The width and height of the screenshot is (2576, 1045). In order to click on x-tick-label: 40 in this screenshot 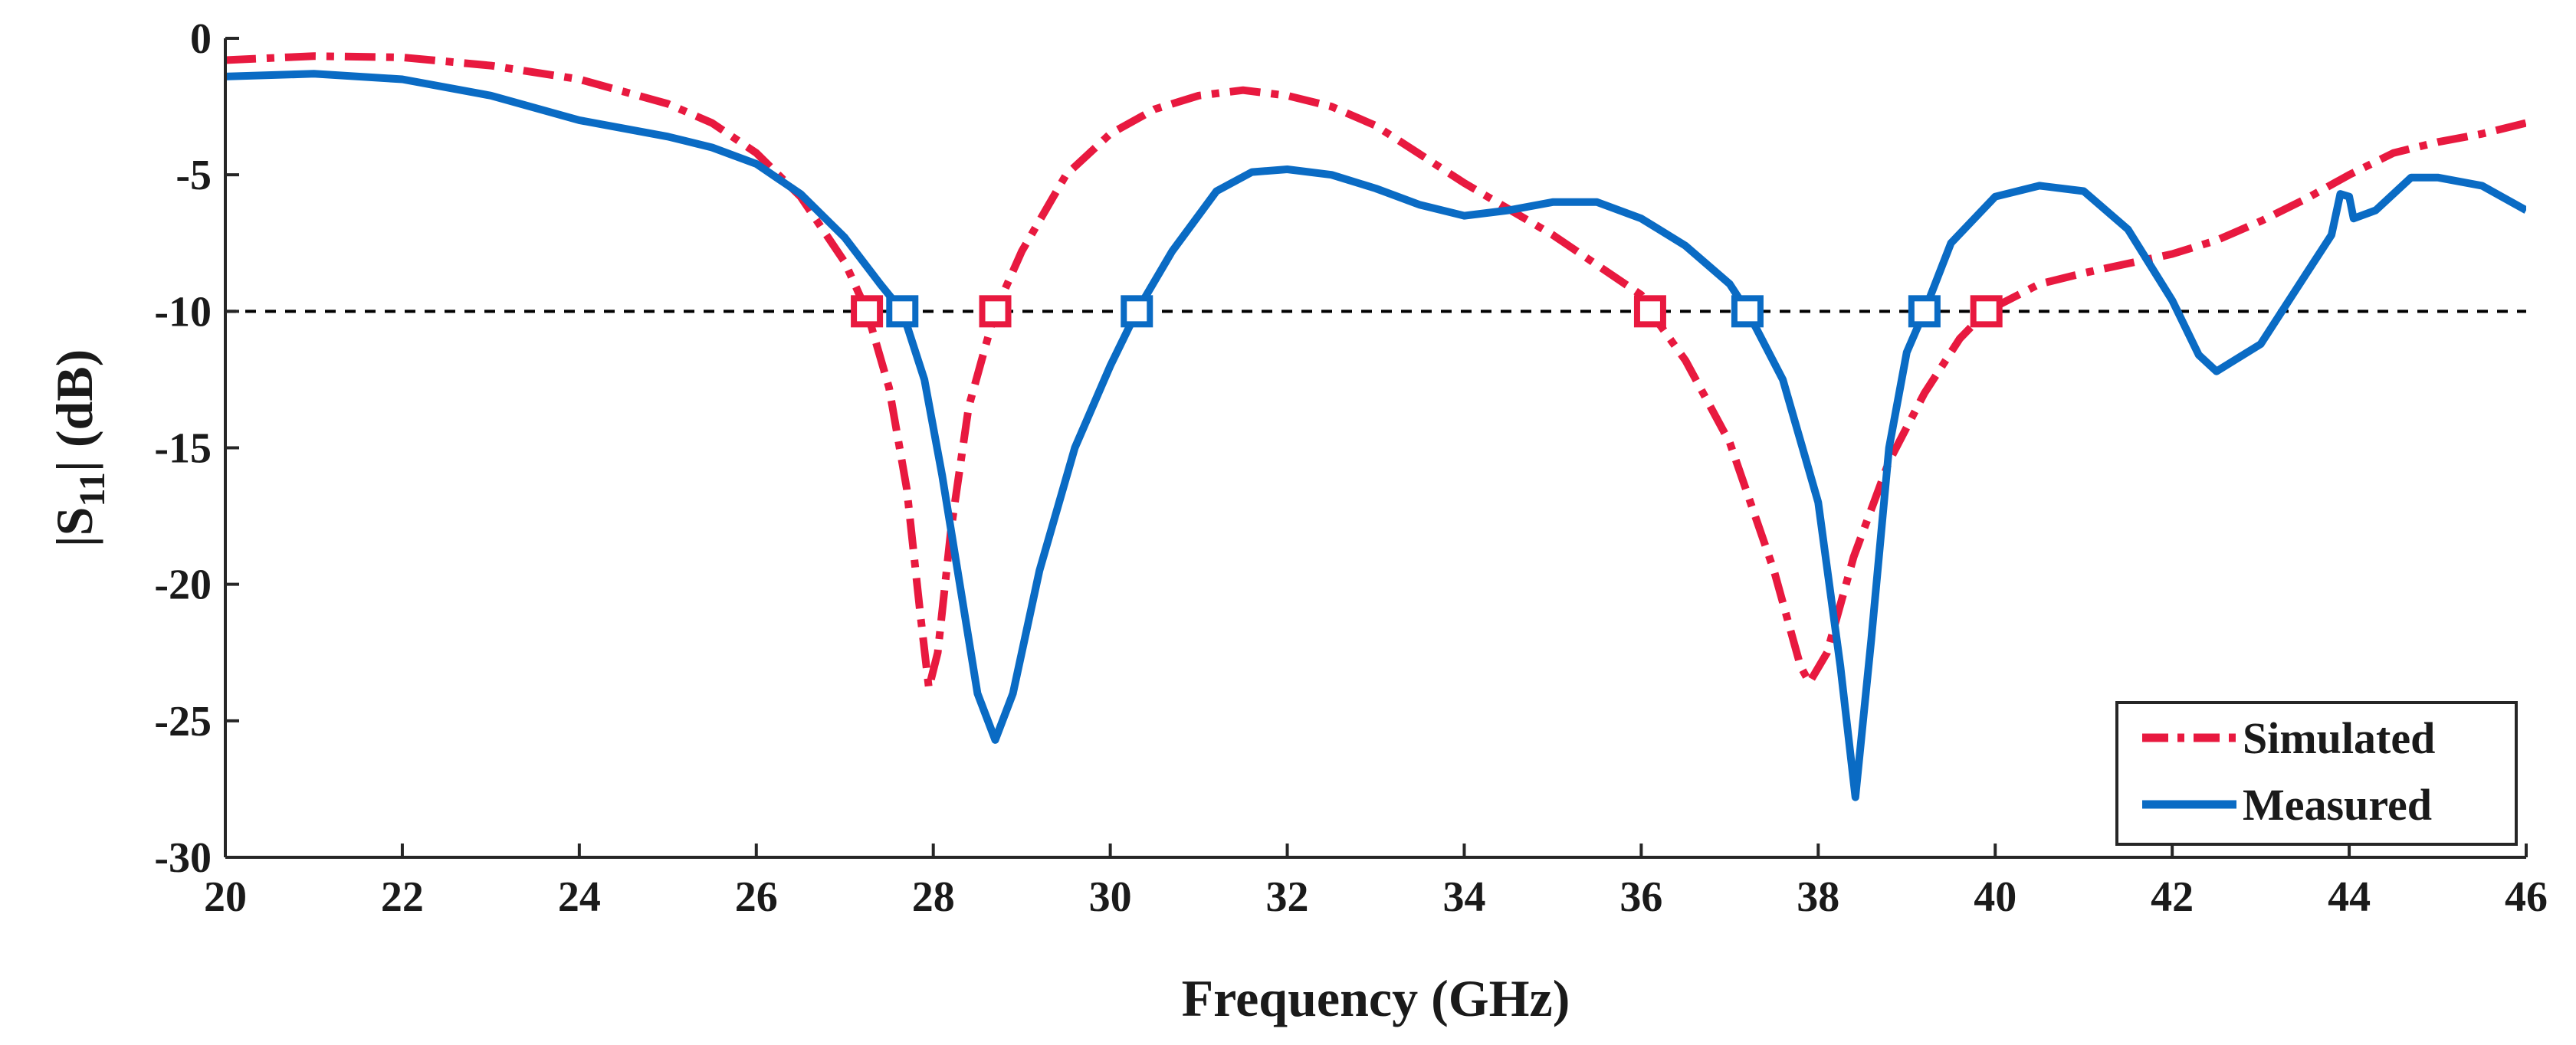, I will do `click(1995, 897)`.